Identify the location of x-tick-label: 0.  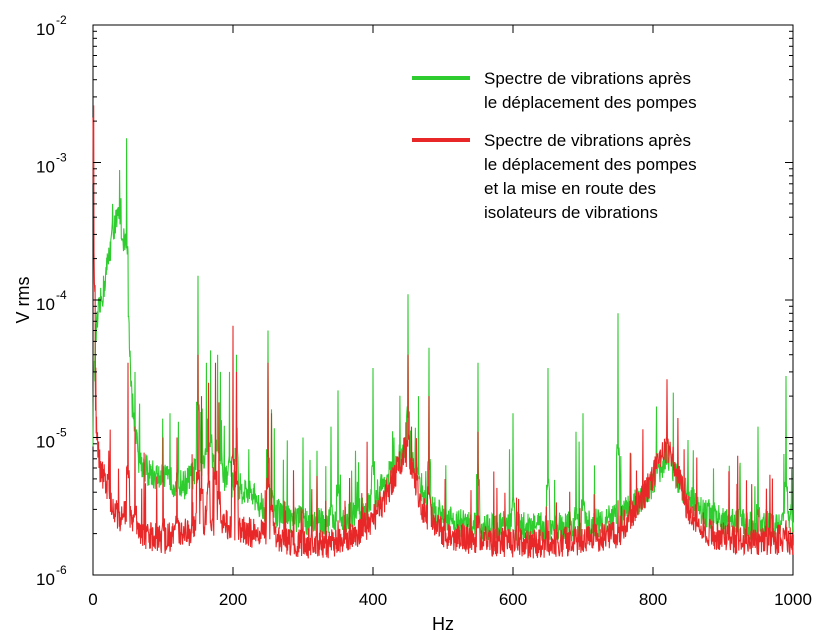
(92, 599).